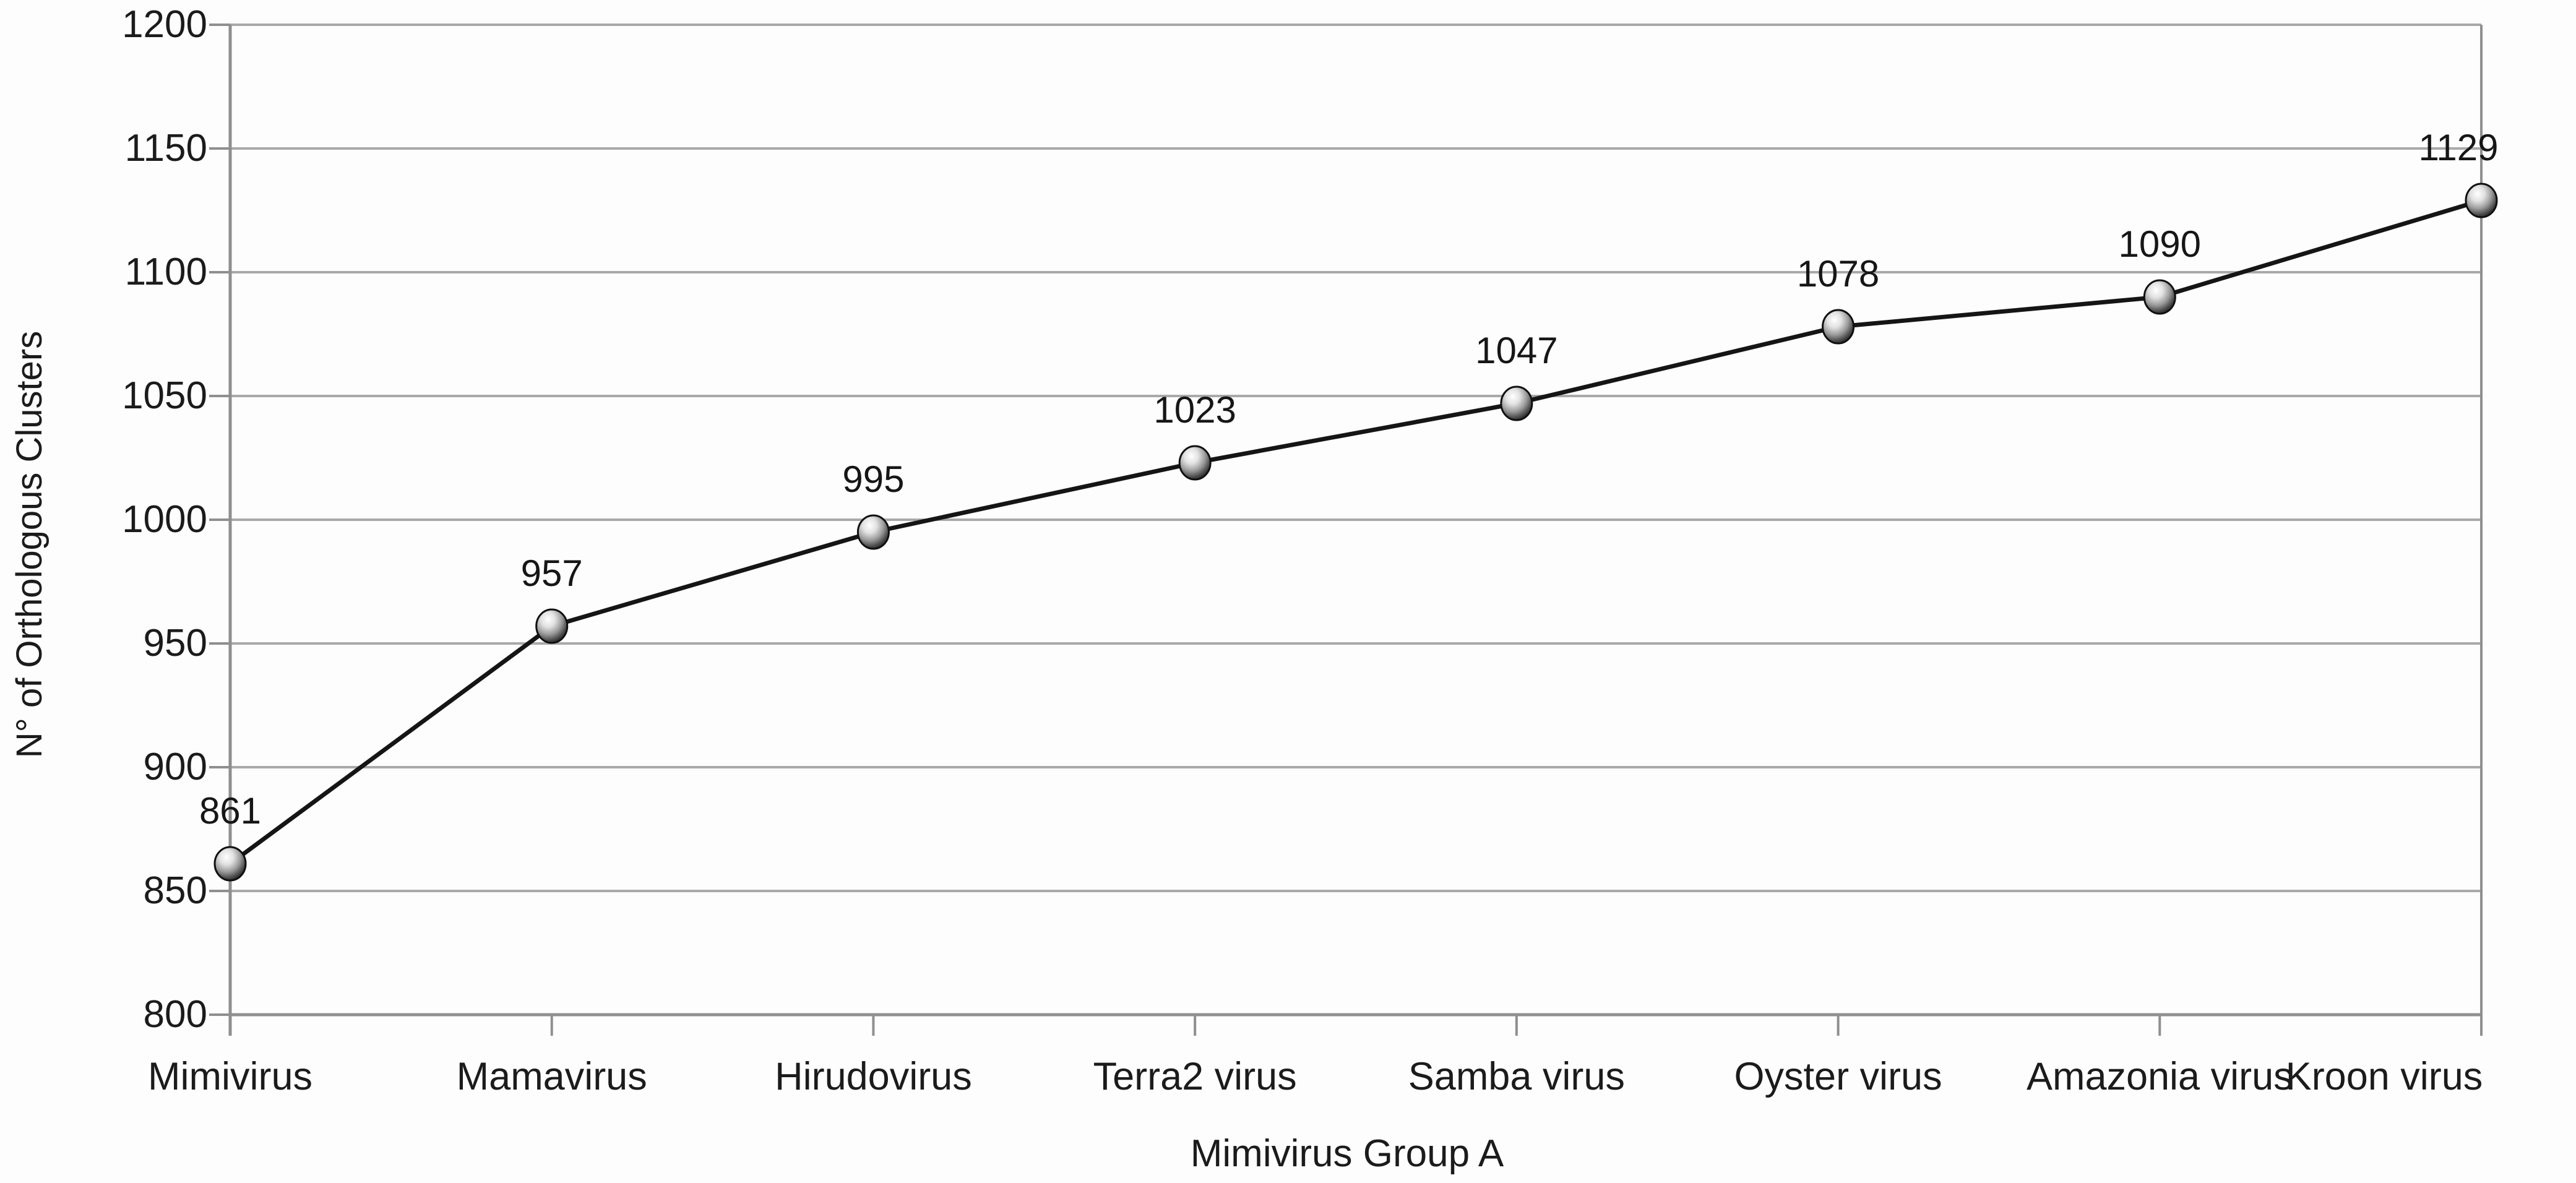 The width and height of the screenshot is (2576, 1183). I want to click on y-tick-label-1100: 1100, so click(165, 272).